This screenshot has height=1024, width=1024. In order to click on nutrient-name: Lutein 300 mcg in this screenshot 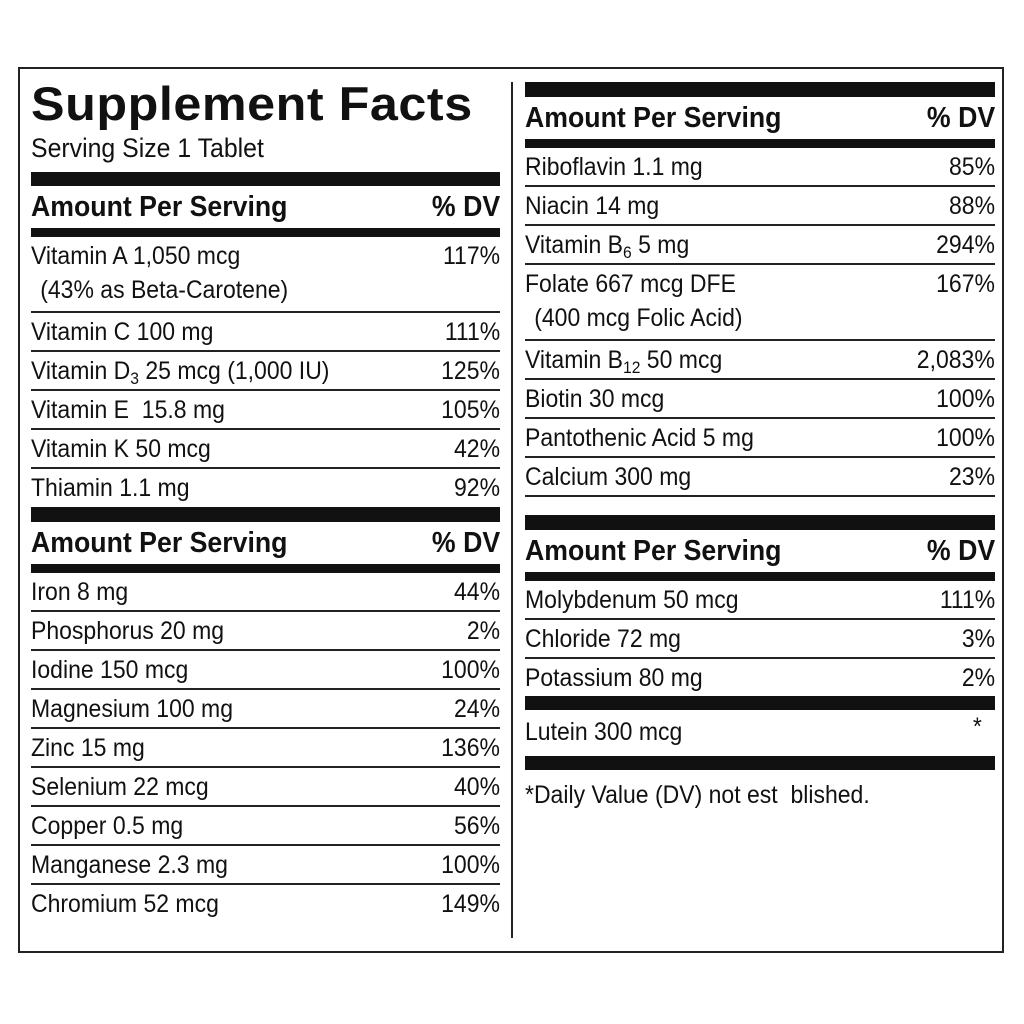, I will do `click(604, 732)`.